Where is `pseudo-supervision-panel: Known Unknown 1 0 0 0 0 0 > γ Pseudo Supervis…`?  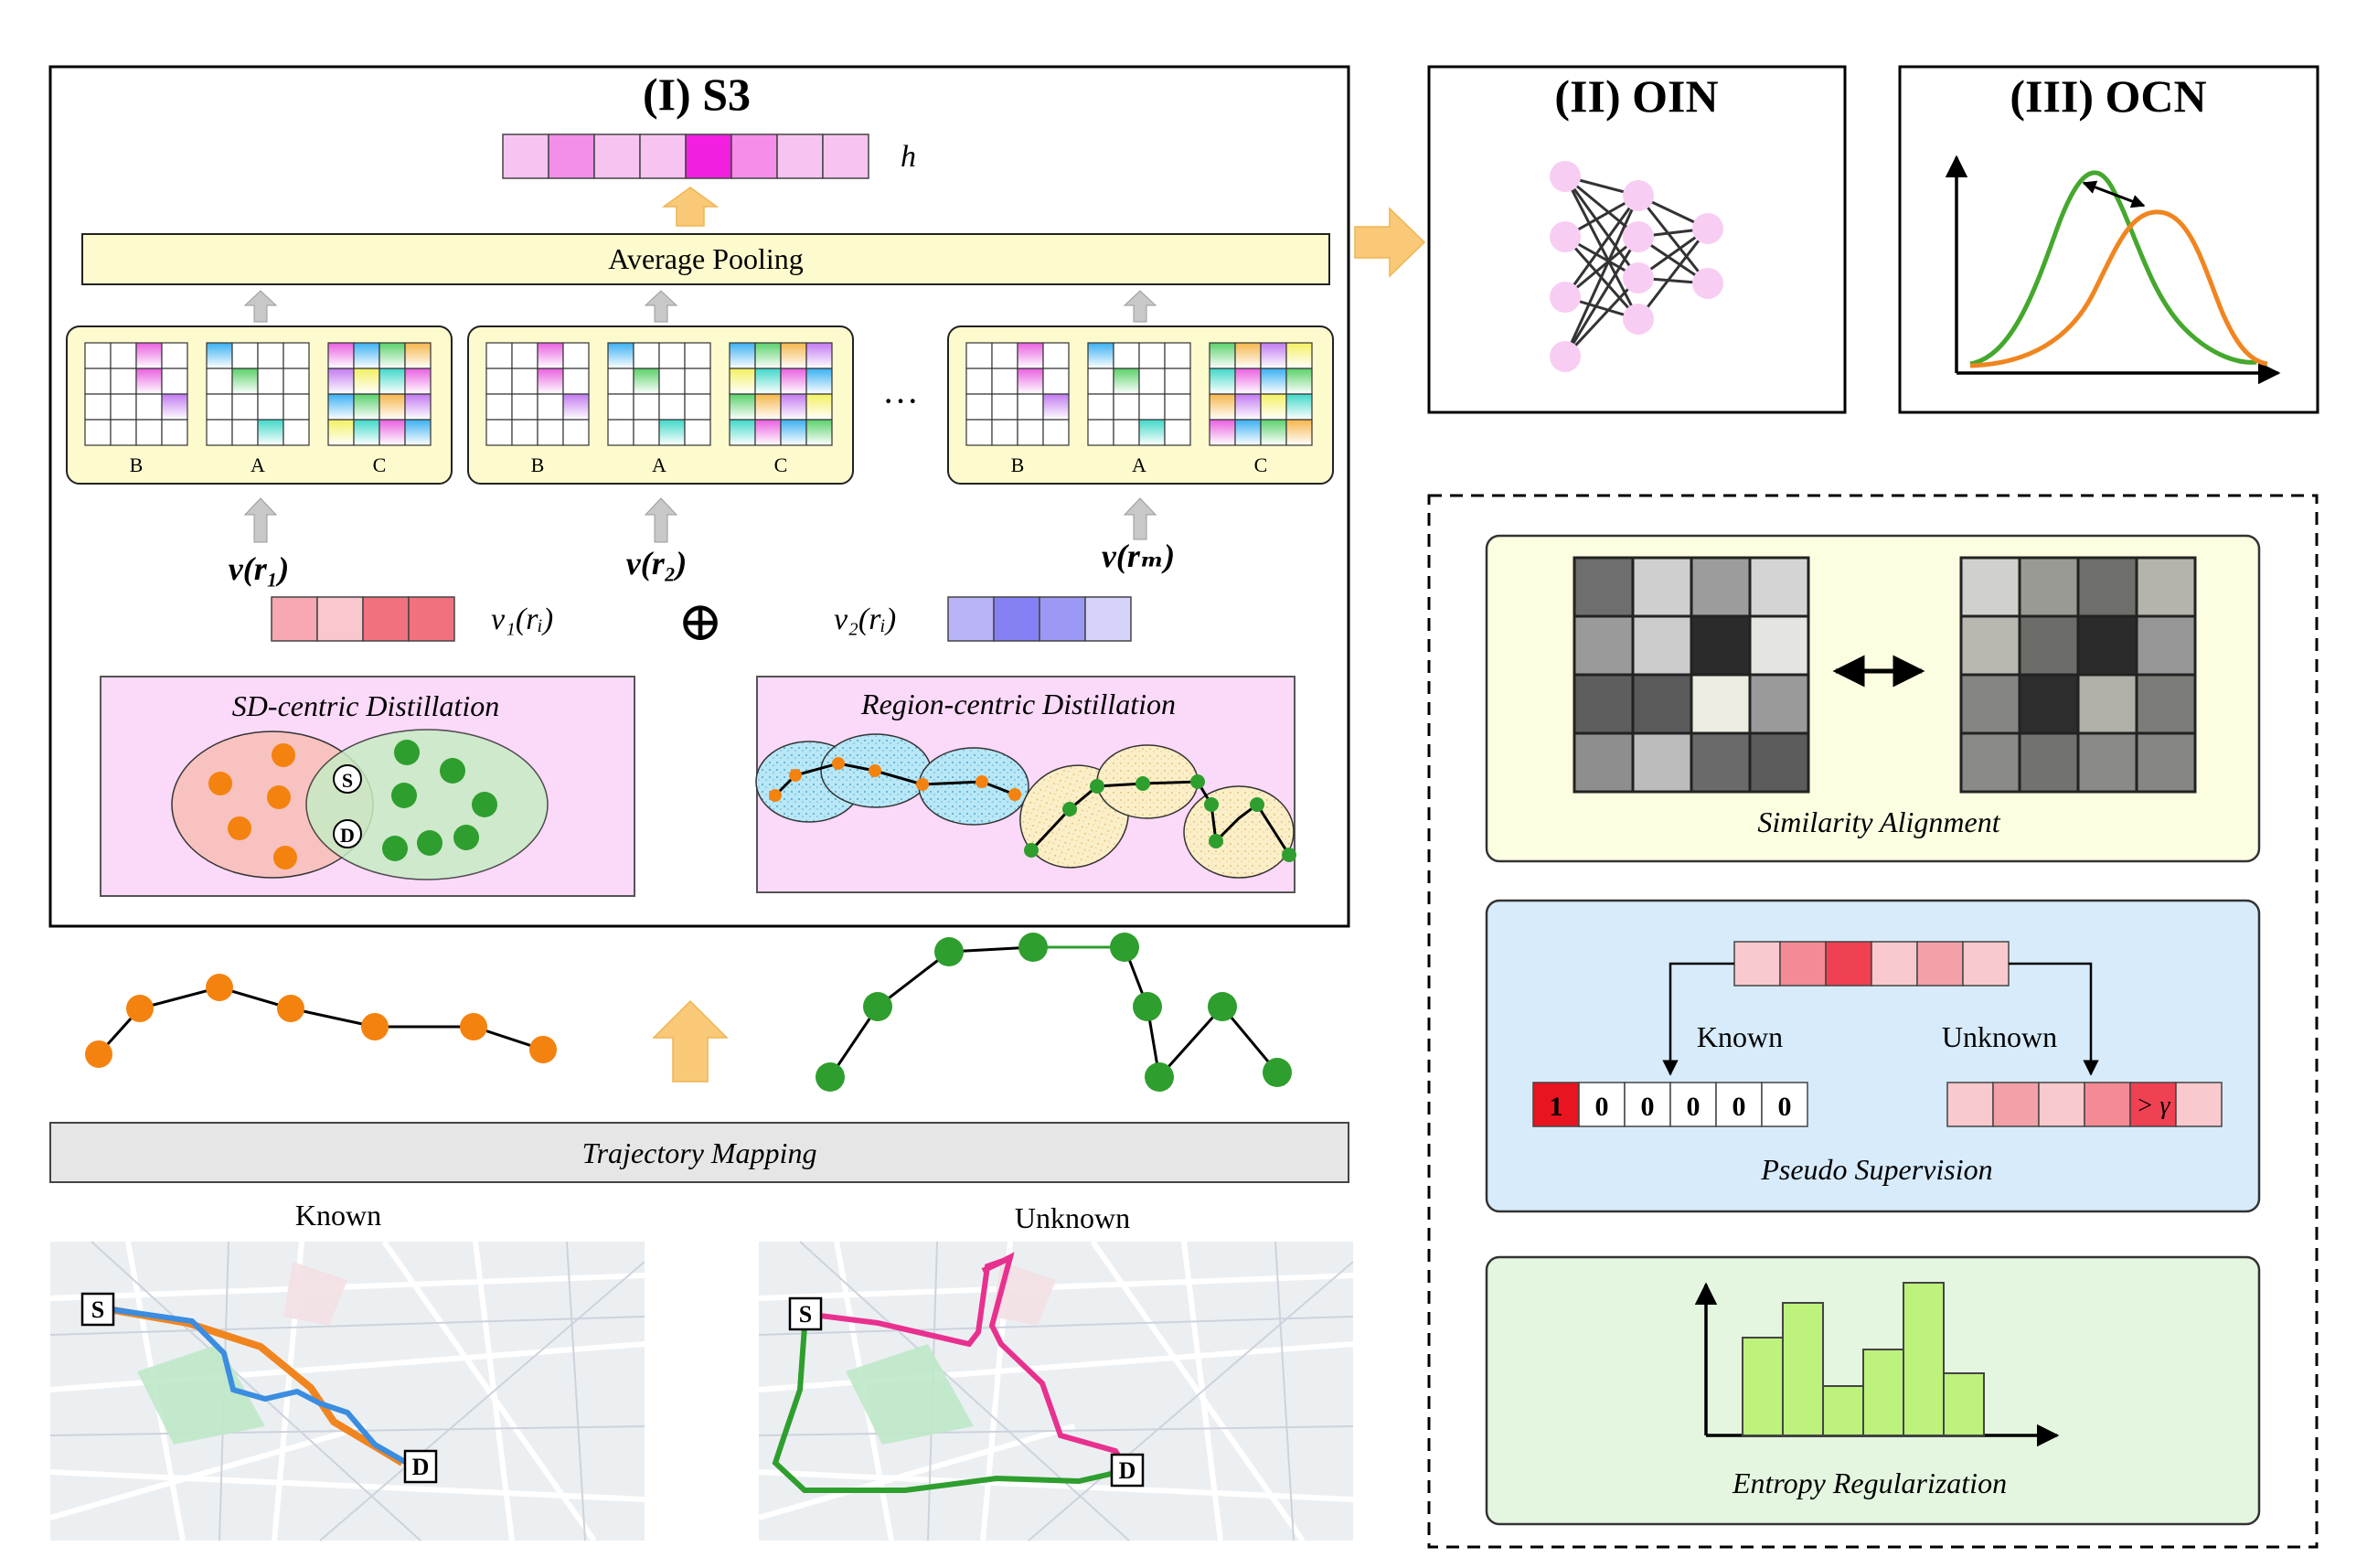 pseudo-supervision-panel: Known Unknown 1 0 0 0 0 0 > γ Pseudo Supervis… is located at coordinates (1873, 1056).